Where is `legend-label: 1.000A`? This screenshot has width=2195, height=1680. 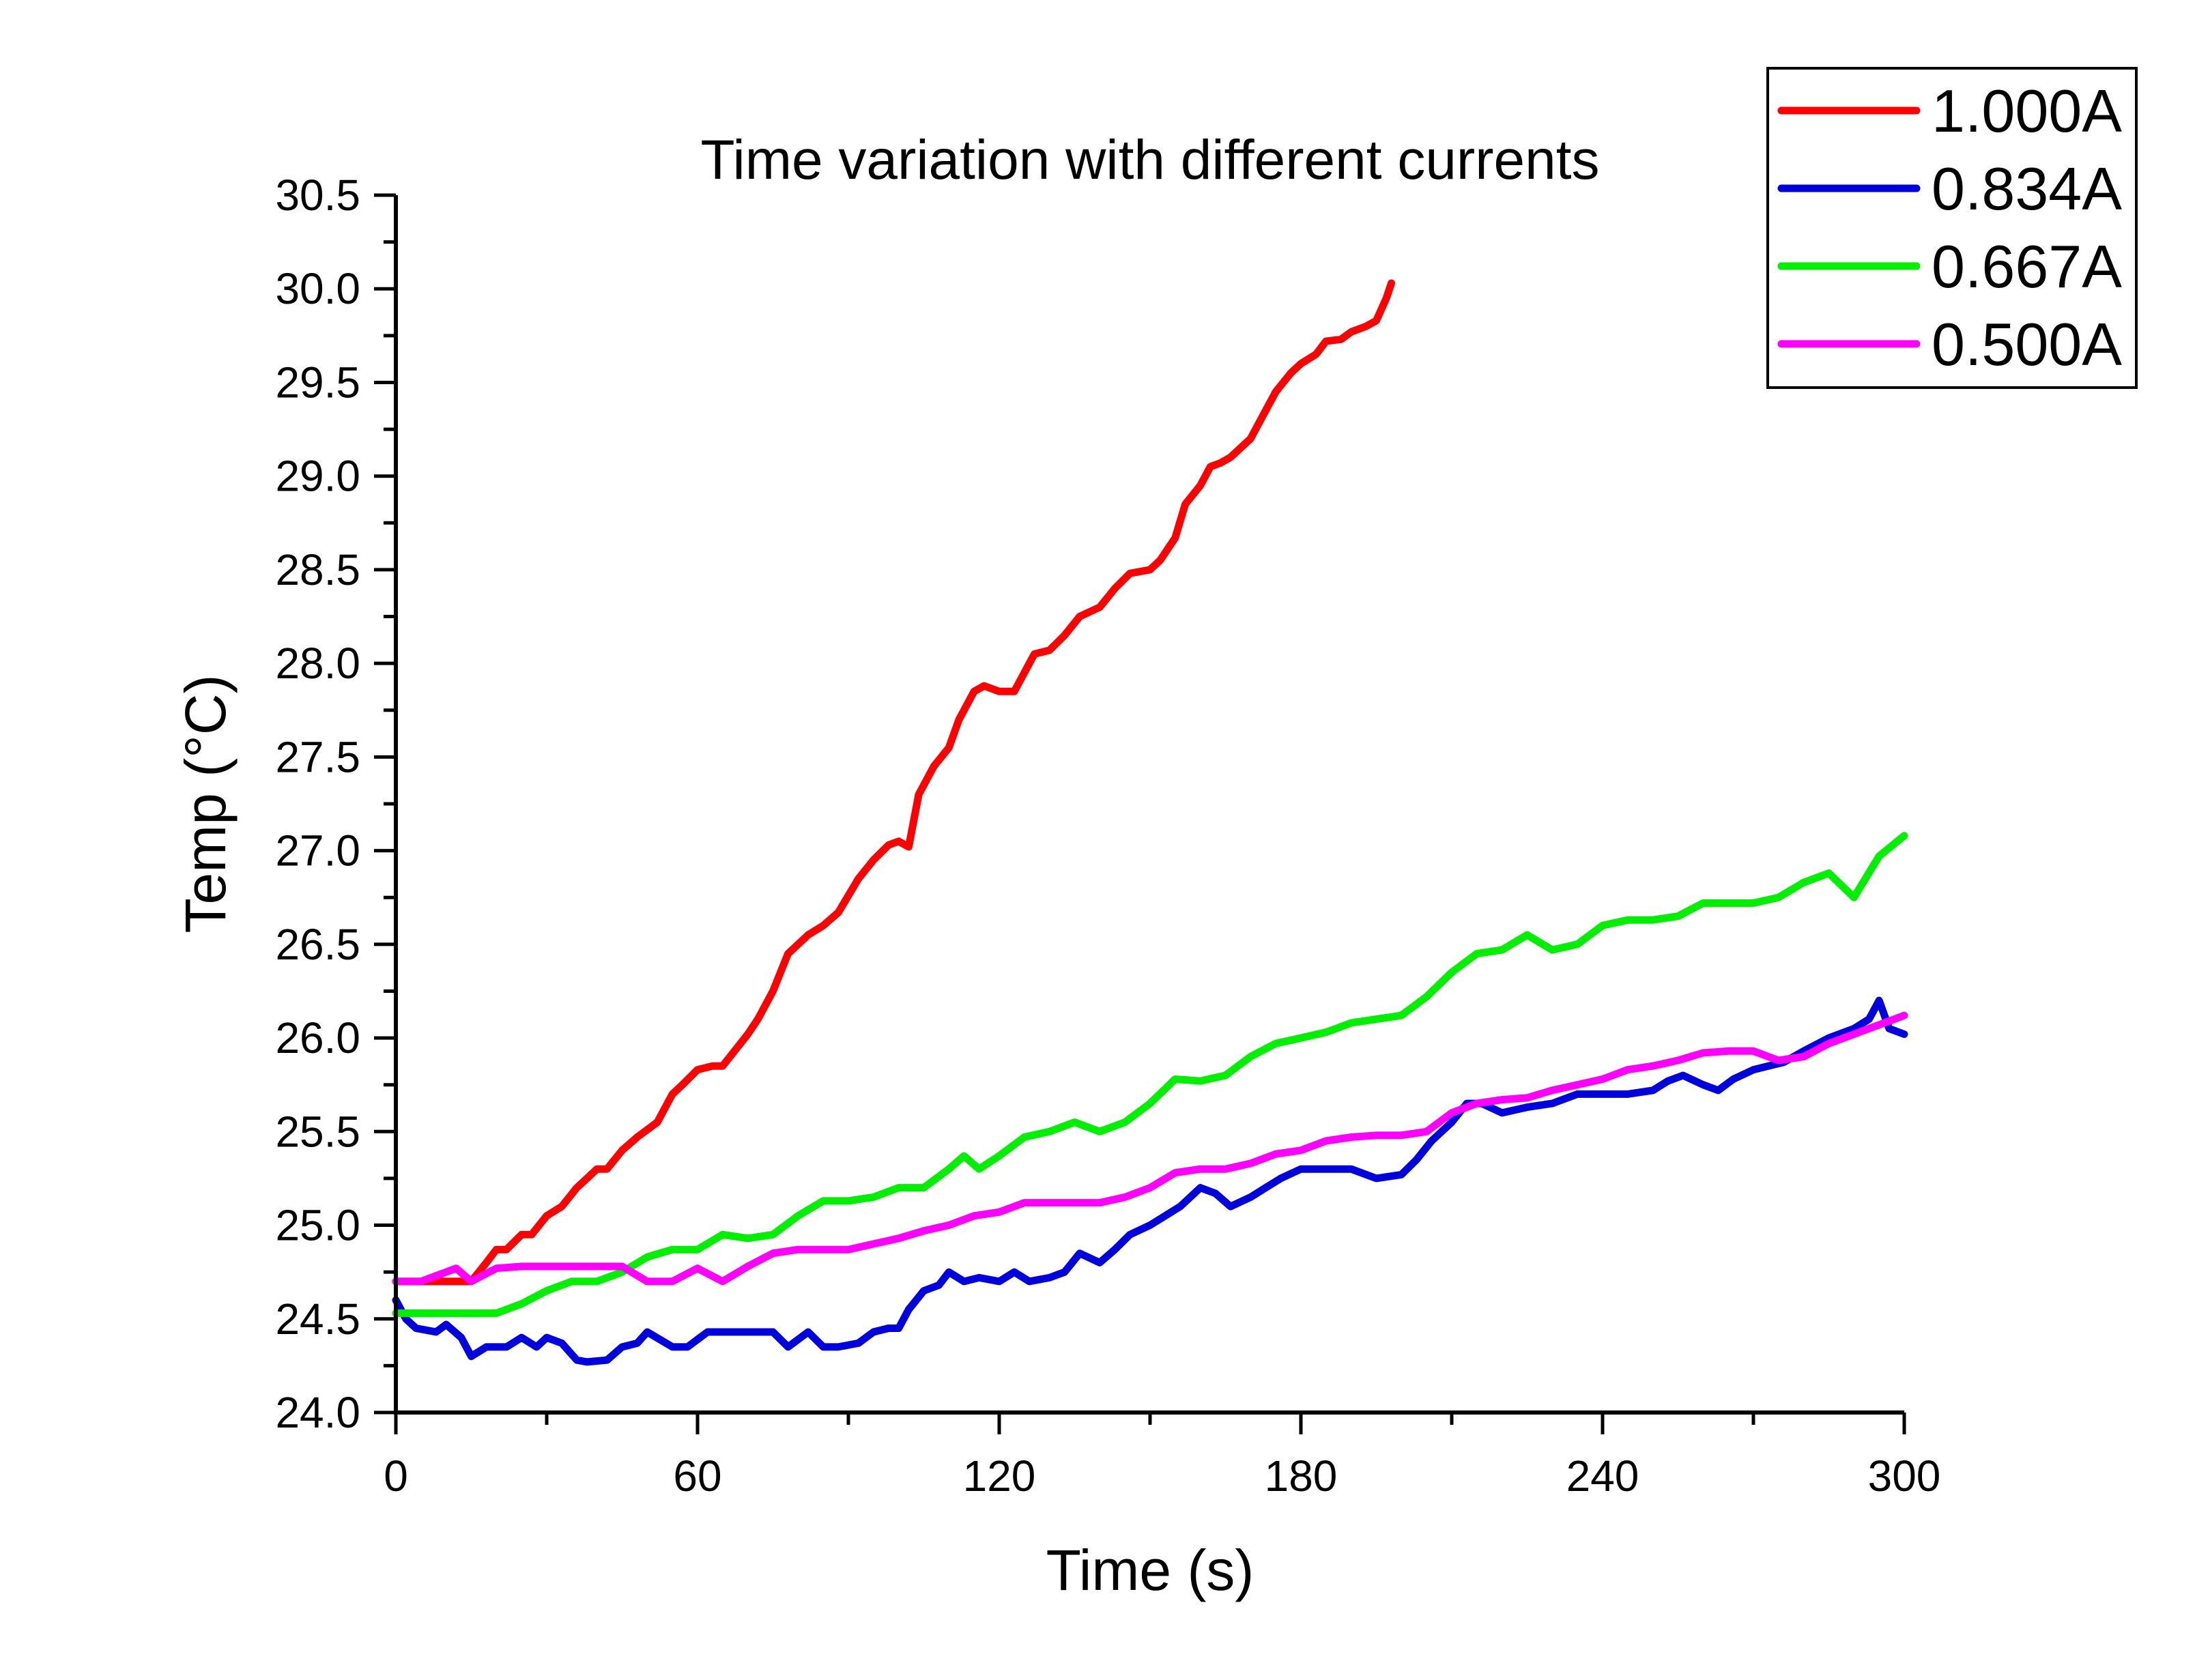 legend-label: 1.000A is located at coordinates (2027, 111).